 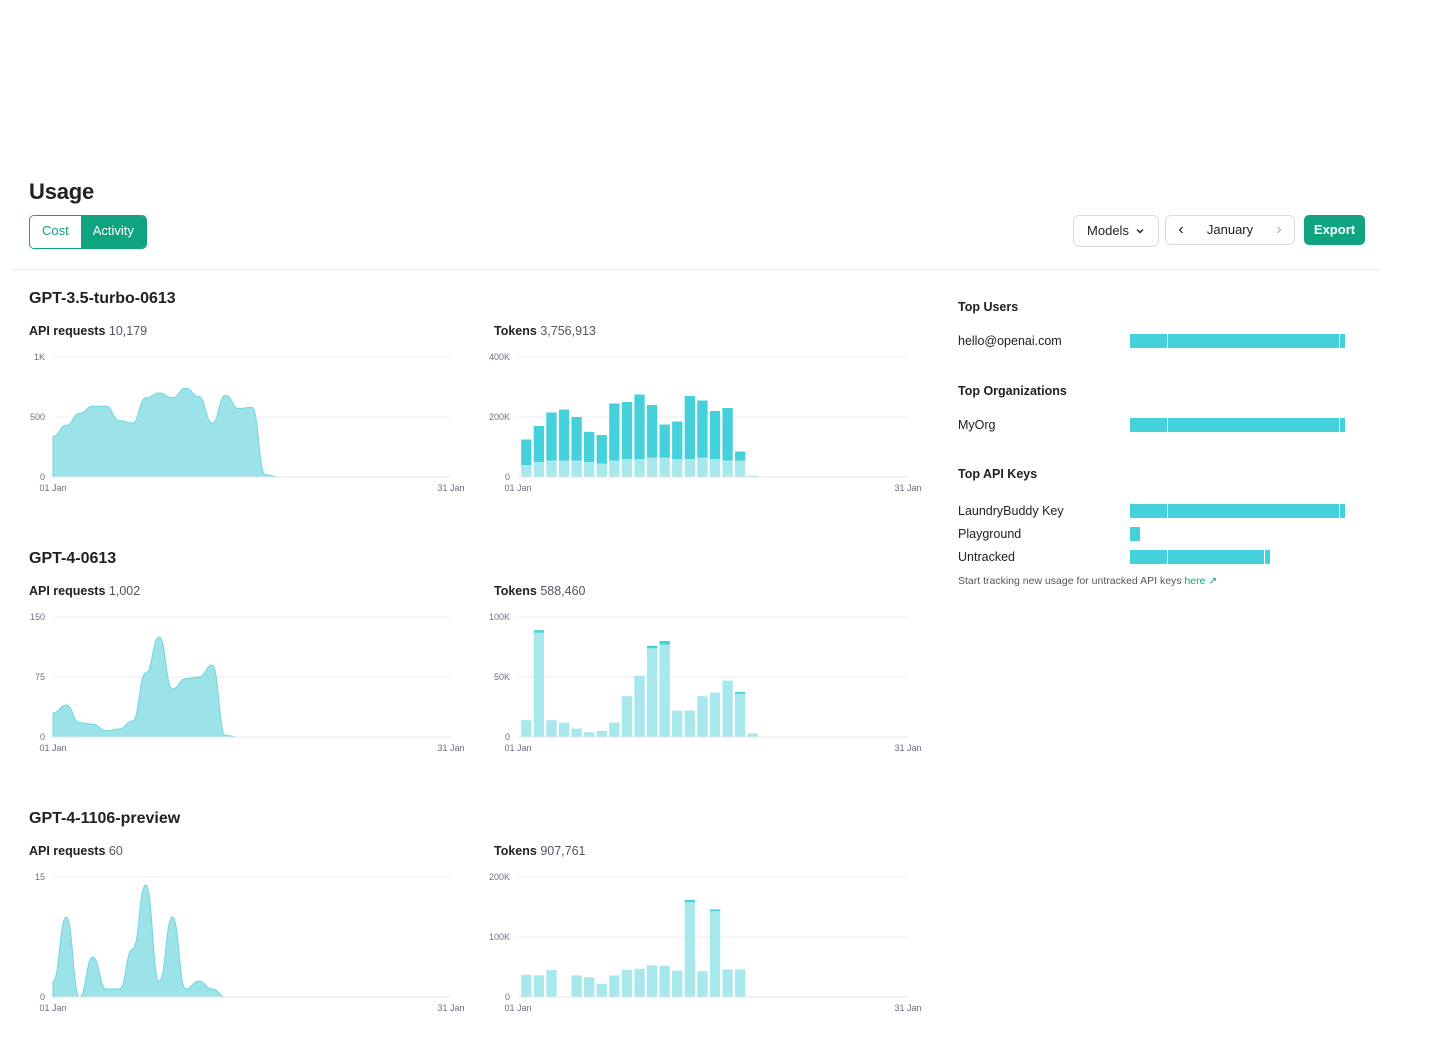 I want to click on y-tick-label: 200K, so click(x=499, y=417).